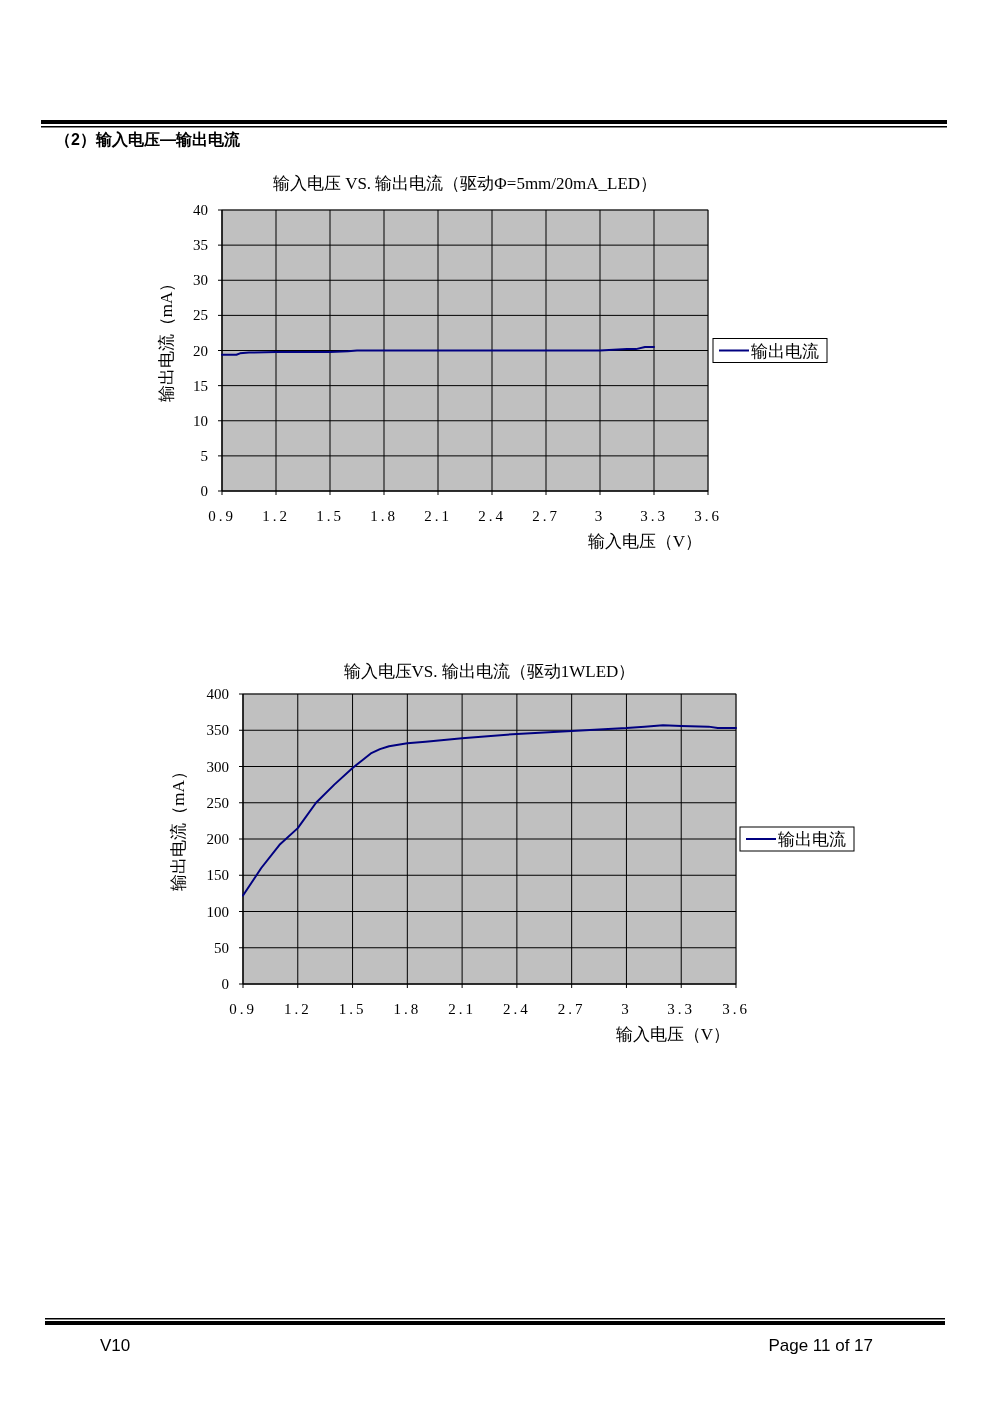 The image size is (991, 1403). What do you see at coordinates (221, 947) in the screenshot?
I see `y-tick-label: 50` at bounding box center [221, 947].